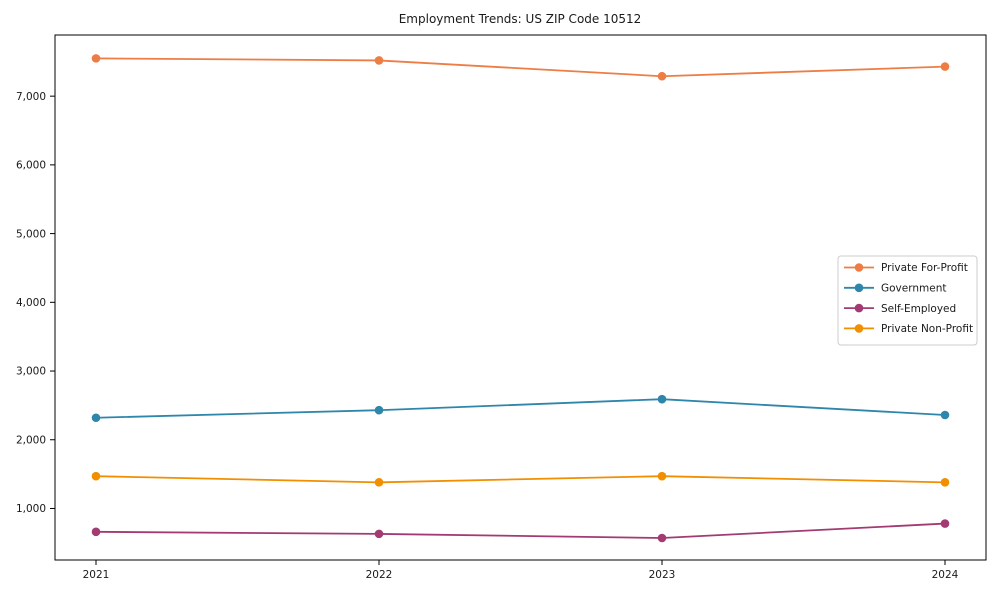 This screenshot has width=1000, height=604. Describe the element at coordinates (924, 268) in the screenshot. I see `legend-label: Private For-Profit` at that location.